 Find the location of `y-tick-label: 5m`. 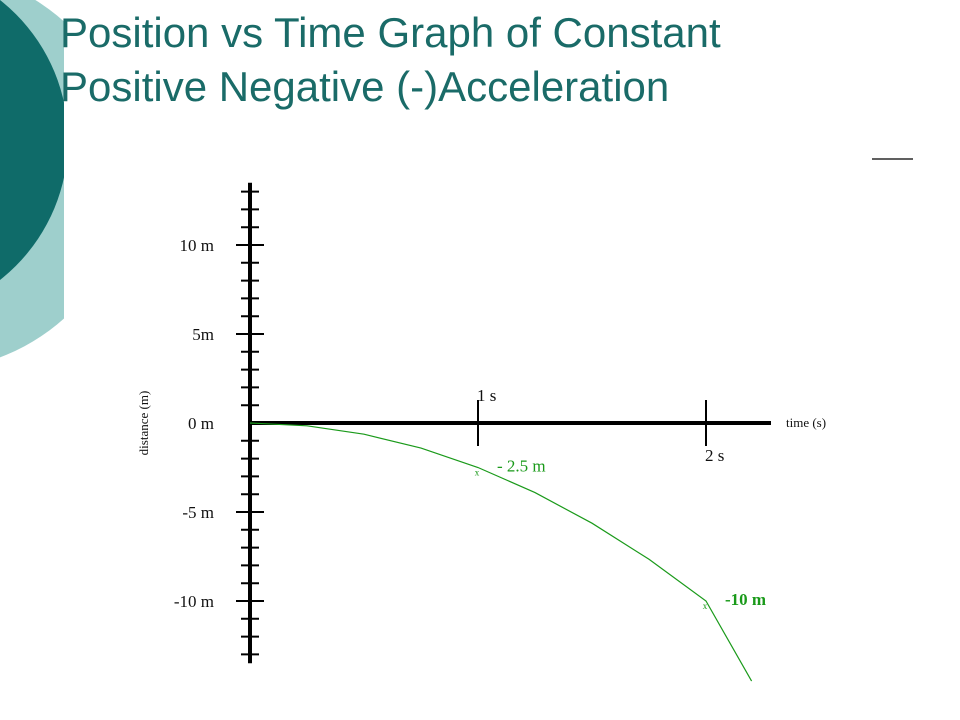

y-tick-label: 5m is located at coordinates (203, 334).